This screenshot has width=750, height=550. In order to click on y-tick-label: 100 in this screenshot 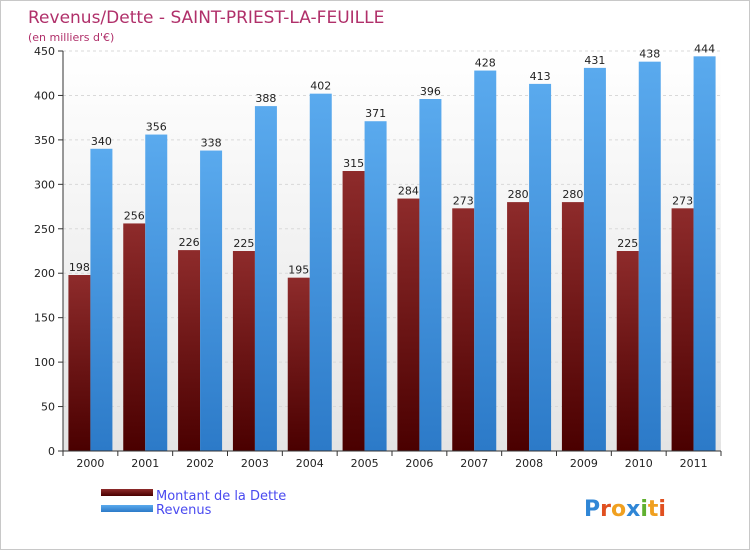, I will do `click(44, 362)`.